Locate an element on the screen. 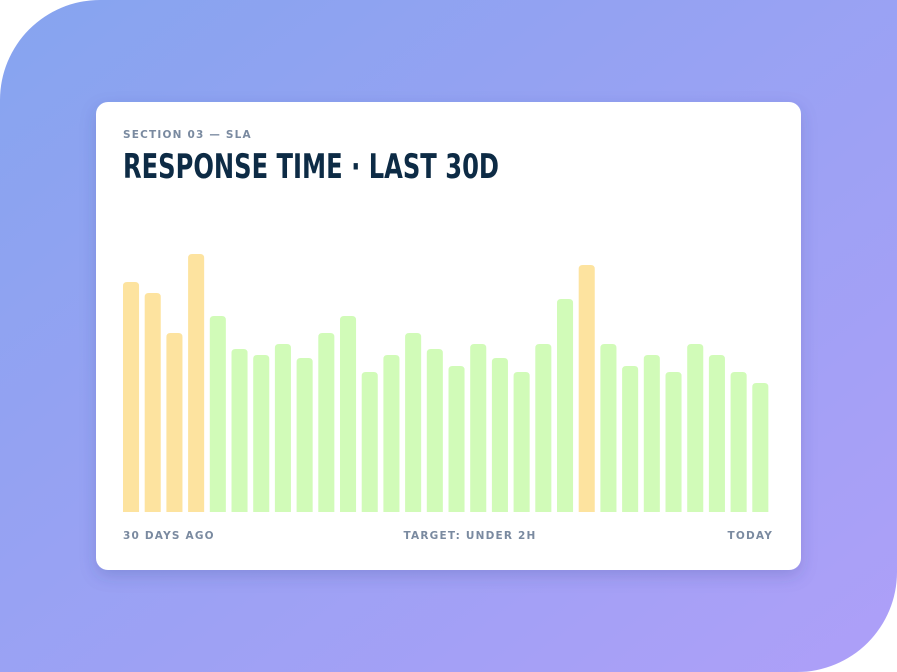  end-label: TODAY is located at coordinates (750, 536).